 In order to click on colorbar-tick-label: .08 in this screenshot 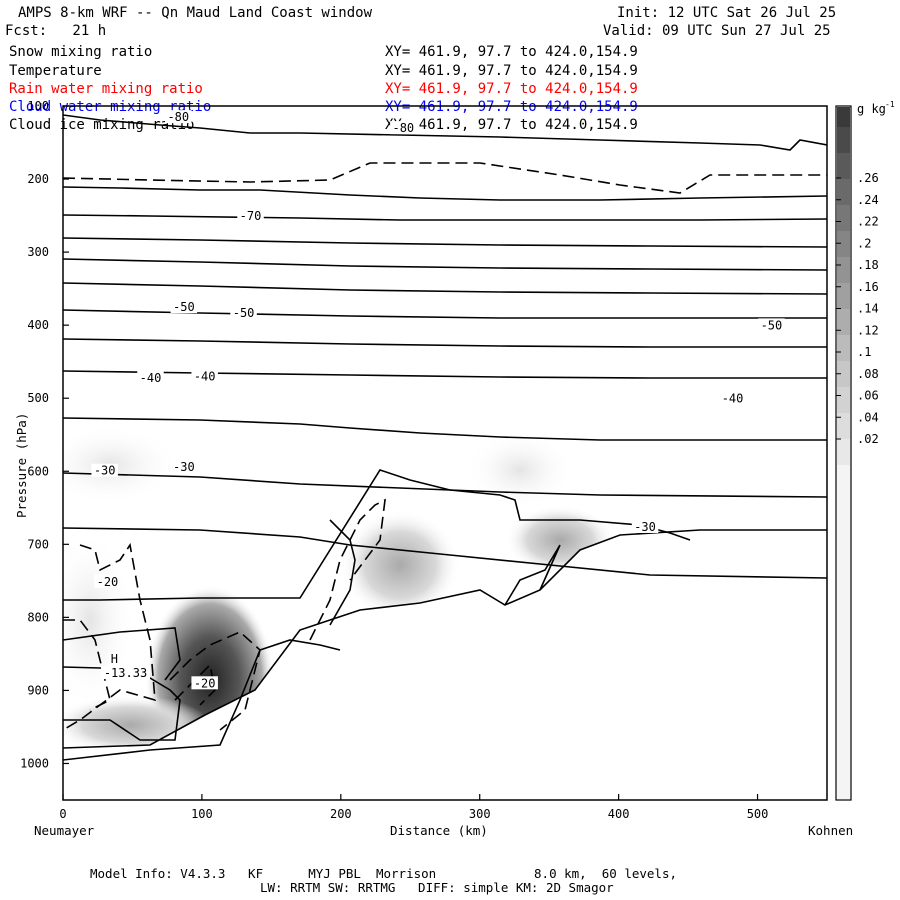, I will do `click(868, 374)`.